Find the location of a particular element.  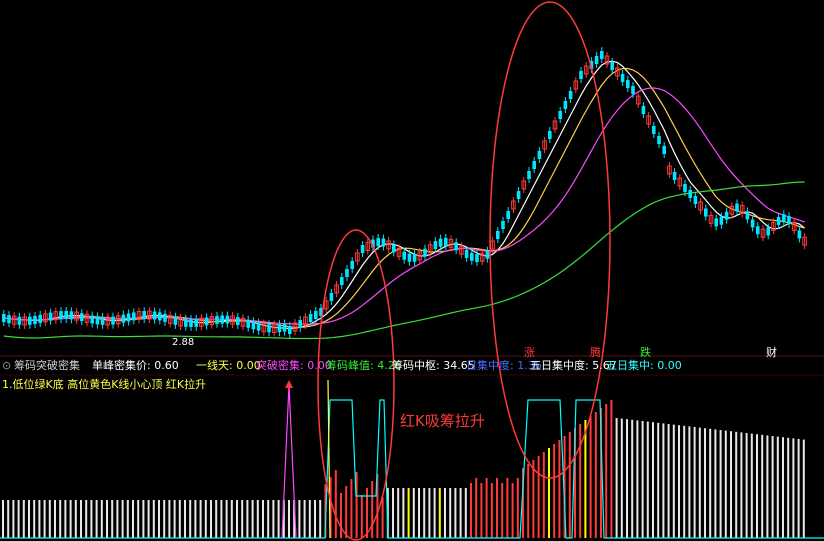

red-arrow-icon is located at coordinates (289, 384).